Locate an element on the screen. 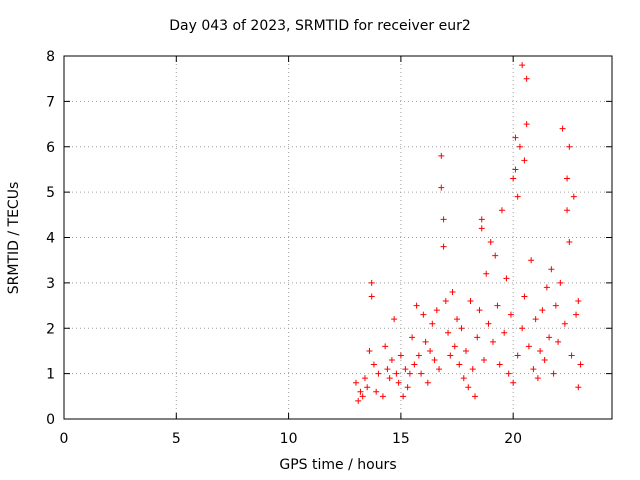  y-axis-label: SRMTID / TECUs is located at coordinates (14, 238).